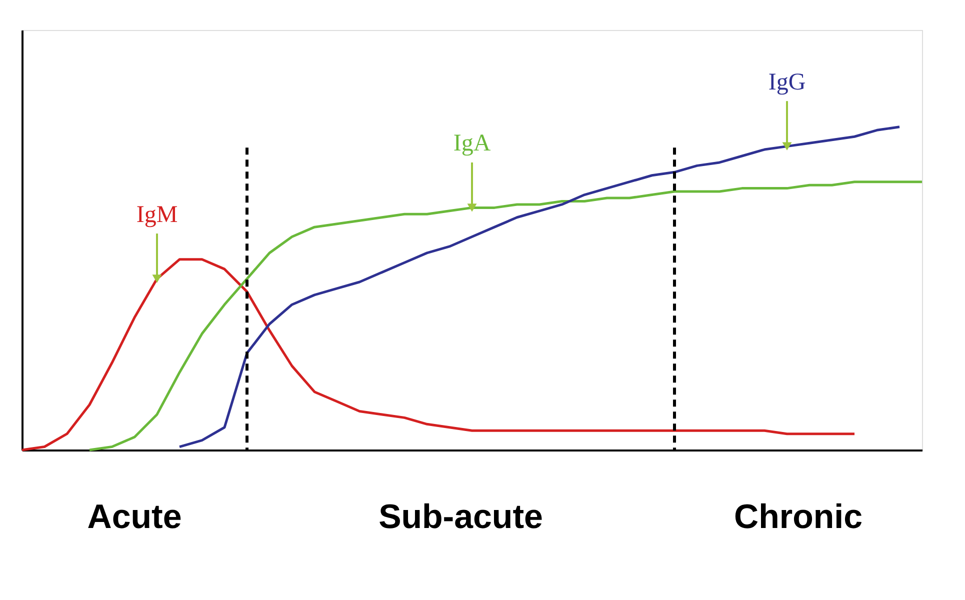 This screenshot has height=600, width=965. Describe the element at coordinates (134, 517) in the screenshot. I see `text: Acute` at that location.